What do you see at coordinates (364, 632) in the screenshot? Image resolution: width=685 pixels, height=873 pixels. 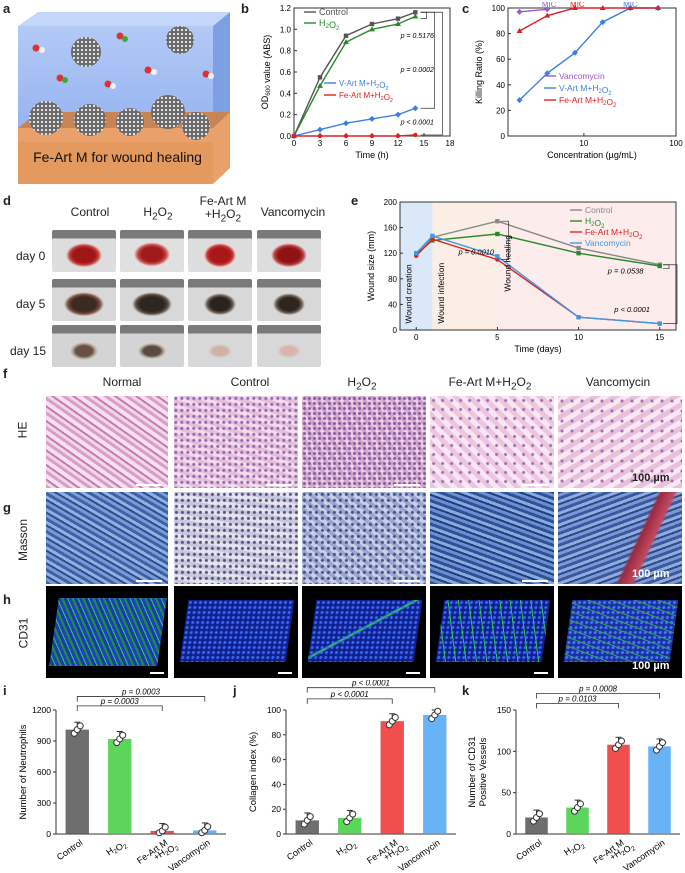 I see `cd31-image-h2o2` at bounding box center [364, 632].